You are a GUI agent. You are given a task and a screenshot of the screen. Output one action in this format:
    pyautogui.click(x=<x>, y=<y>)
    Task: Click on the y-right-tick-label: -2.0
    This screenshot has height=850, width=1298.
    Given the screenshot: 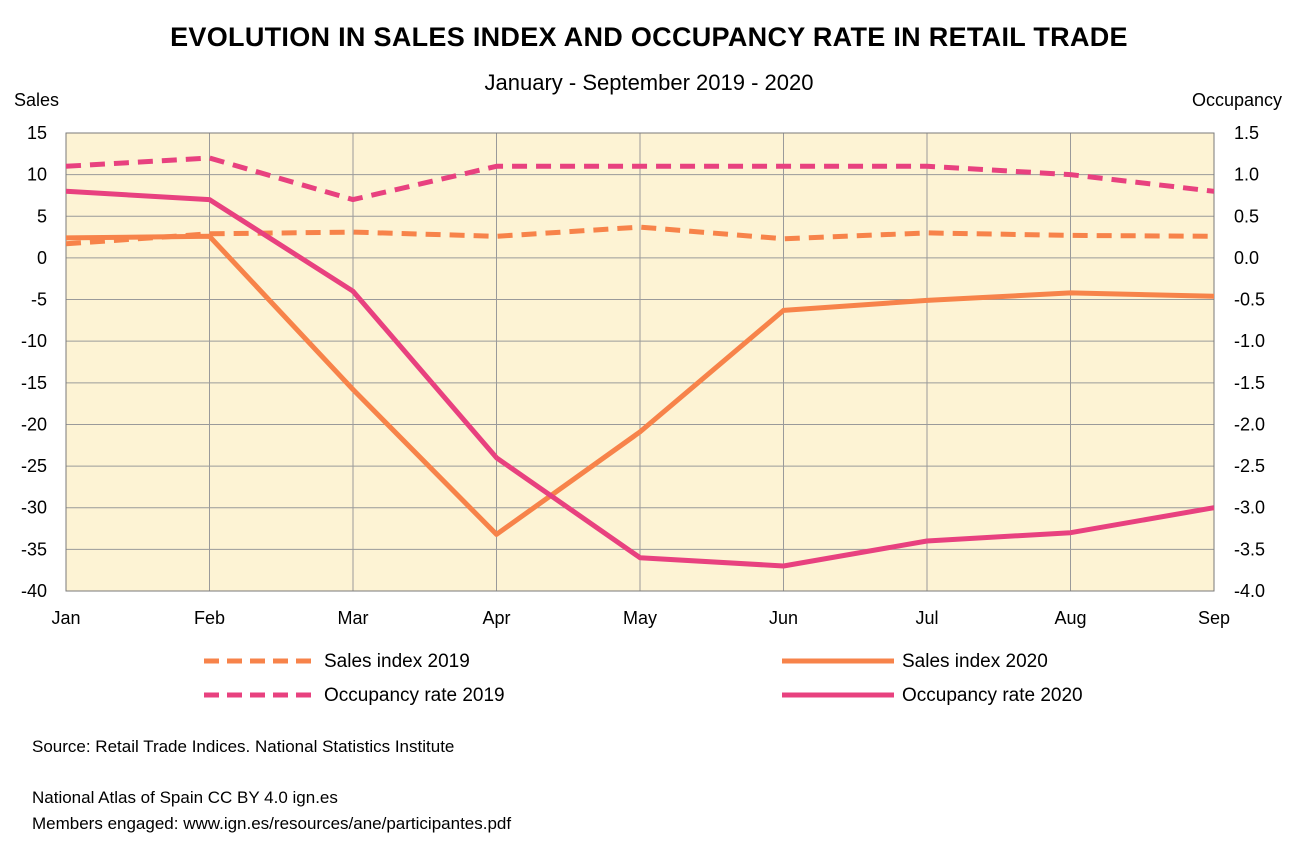 What is the action you would take?
    pyautogui.click(x=1249, y=424)
    